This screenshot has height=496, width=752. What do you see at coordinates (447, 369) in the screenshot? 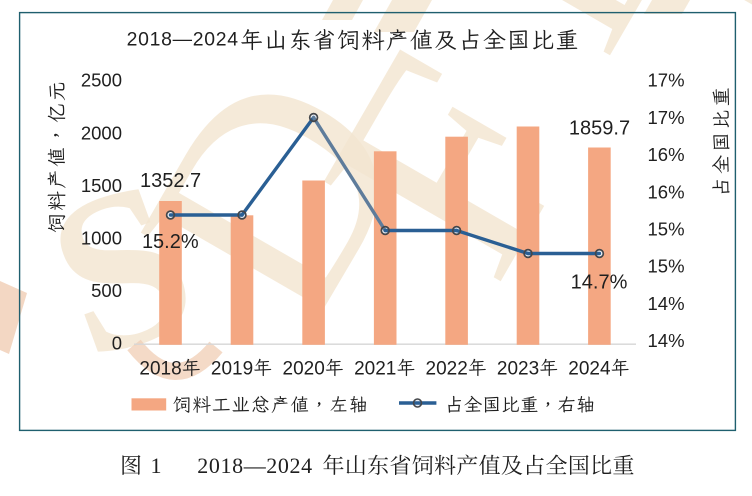
I see `svg-text: 2022` at bounding box center [447, 369].